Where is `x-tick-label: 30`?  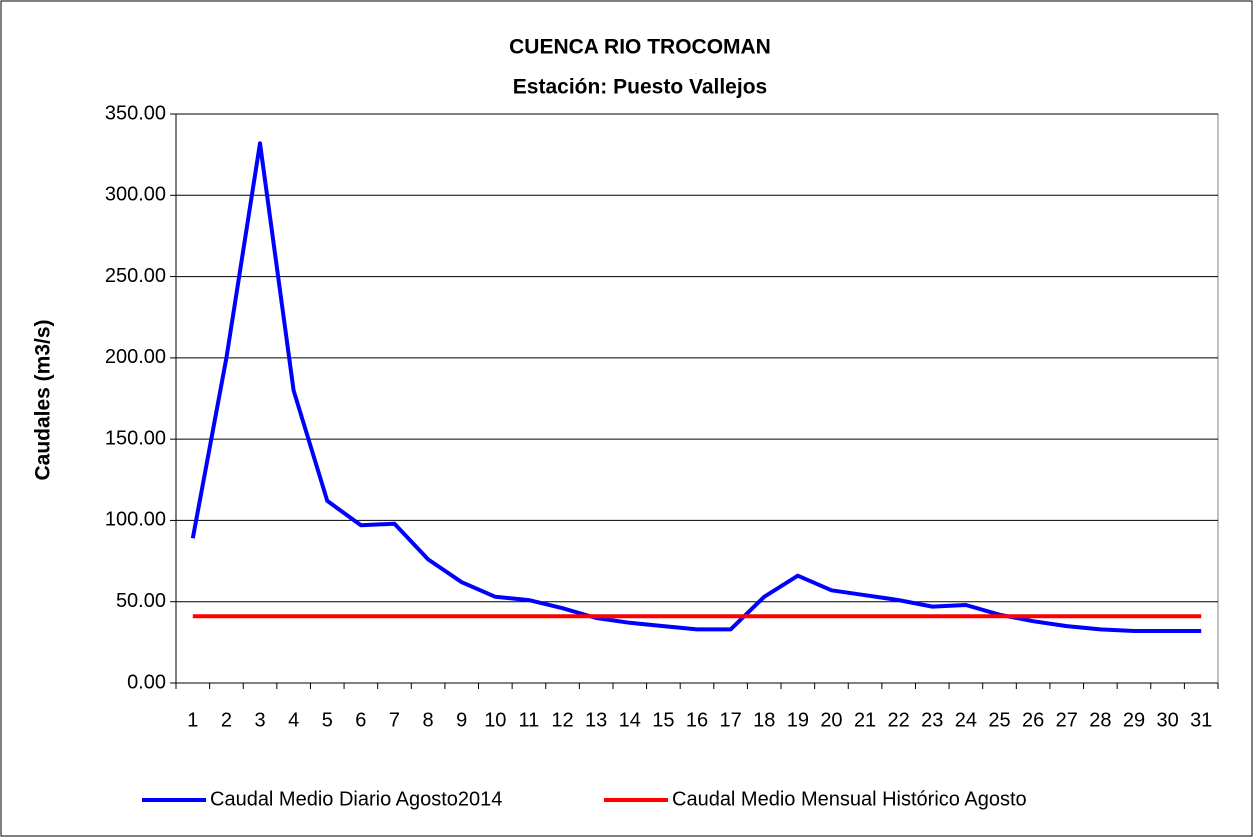
x-tick-label: 30 is located at coordinates (1167, 720).